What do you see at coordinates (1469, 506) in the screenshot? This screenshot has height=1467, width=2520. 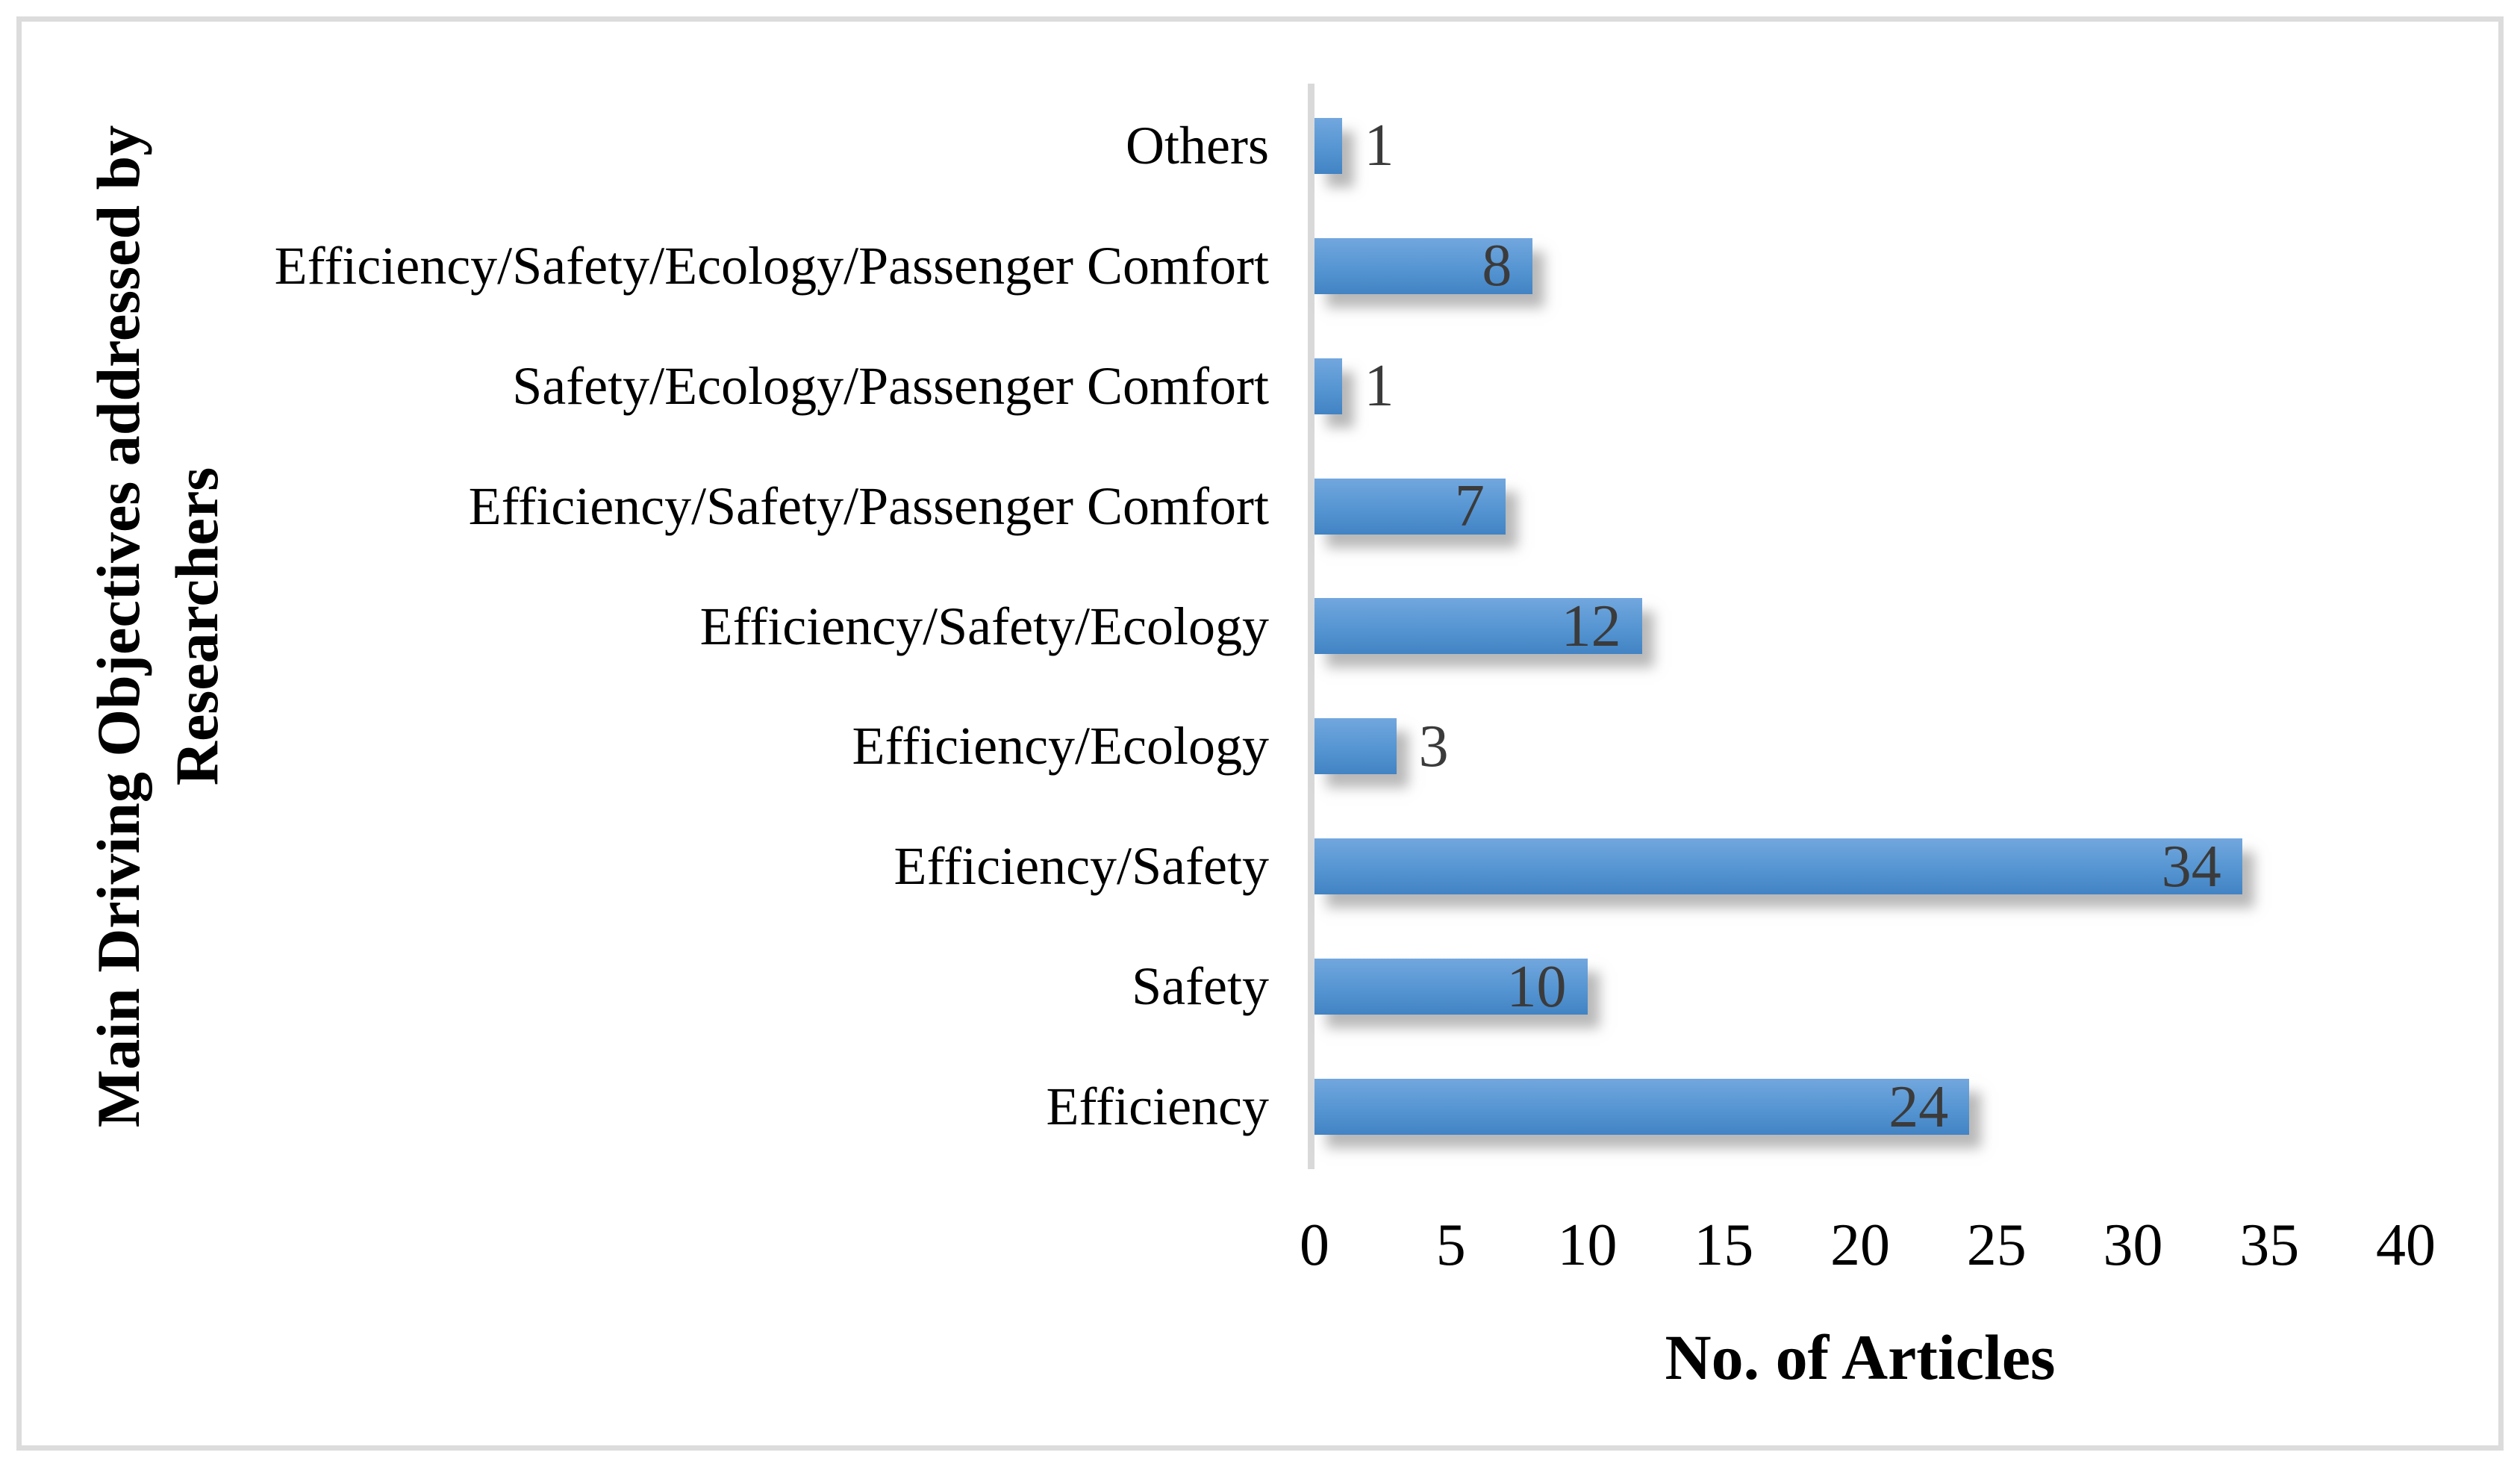 I see `bar-data-label: 7` at bounding box center [1469, 506].